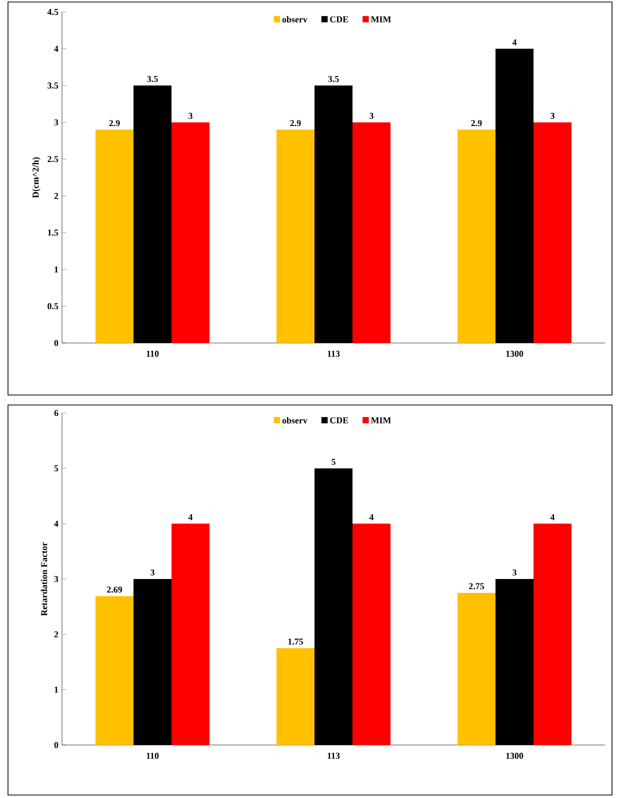 The height and width of the screenshot is (798, 618). Describe the element at coordinates (53, 306) in the screenshot. I see `y-tick-label: 0.5` at that location.